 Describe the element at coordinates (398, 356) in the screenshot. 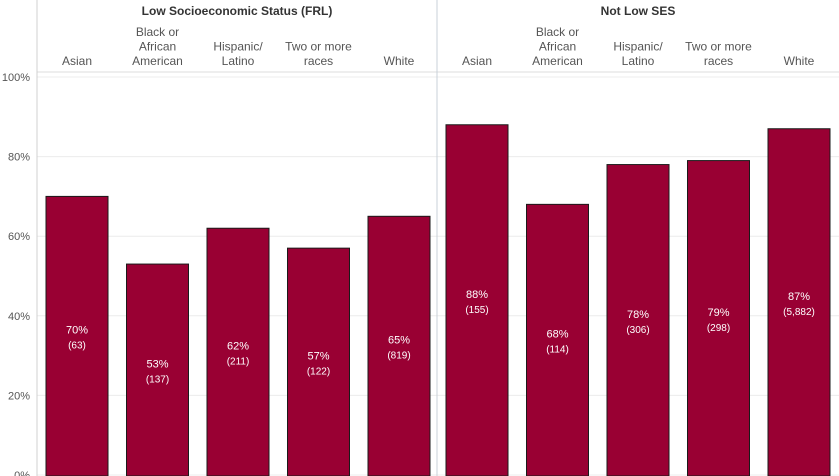

I see `bar-count-label: (819)` at that location.